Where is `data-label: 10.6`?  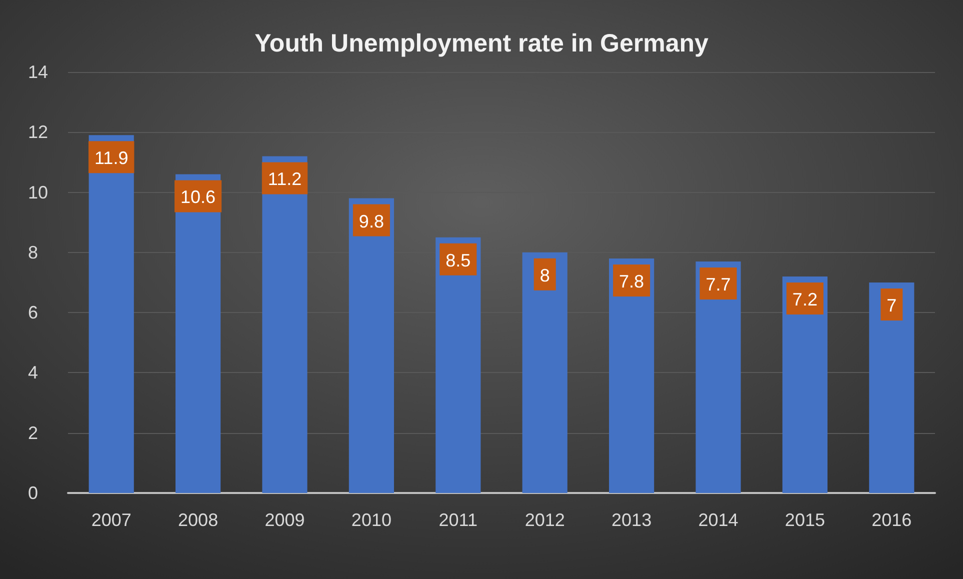 data-label: 10.6 is located at coordinates (198, 197).